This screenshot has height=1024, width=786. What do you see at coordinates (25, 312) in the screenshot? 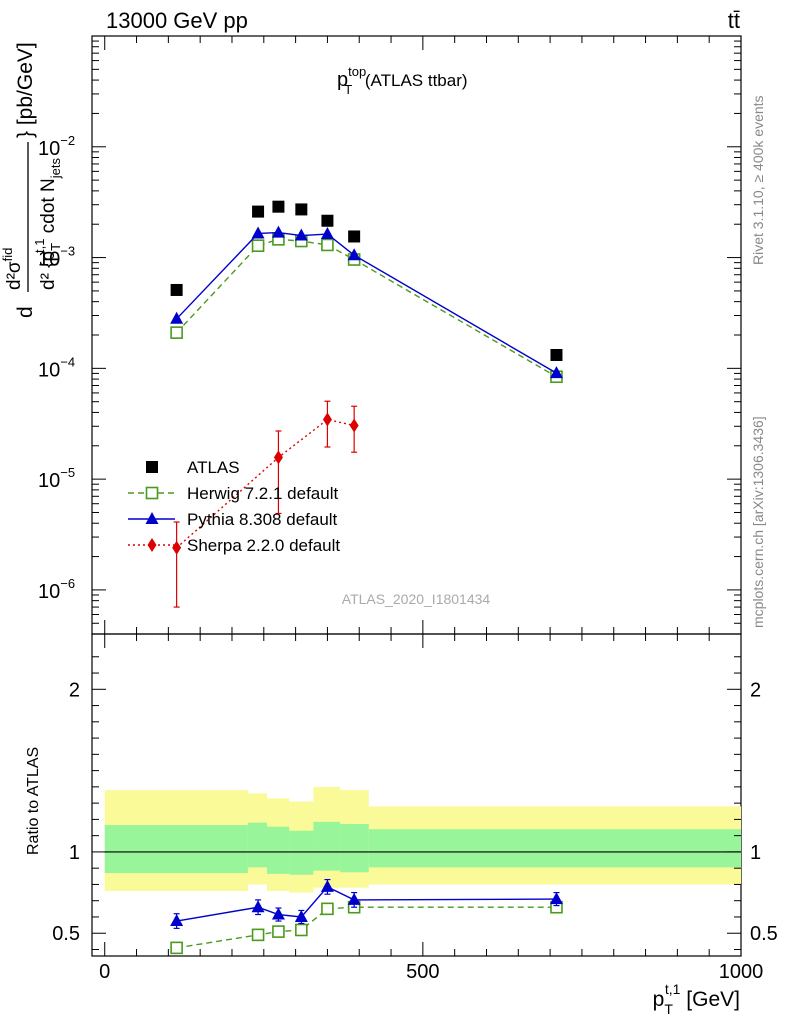
I see `svg-text: d` at bounding box center [25, 312].